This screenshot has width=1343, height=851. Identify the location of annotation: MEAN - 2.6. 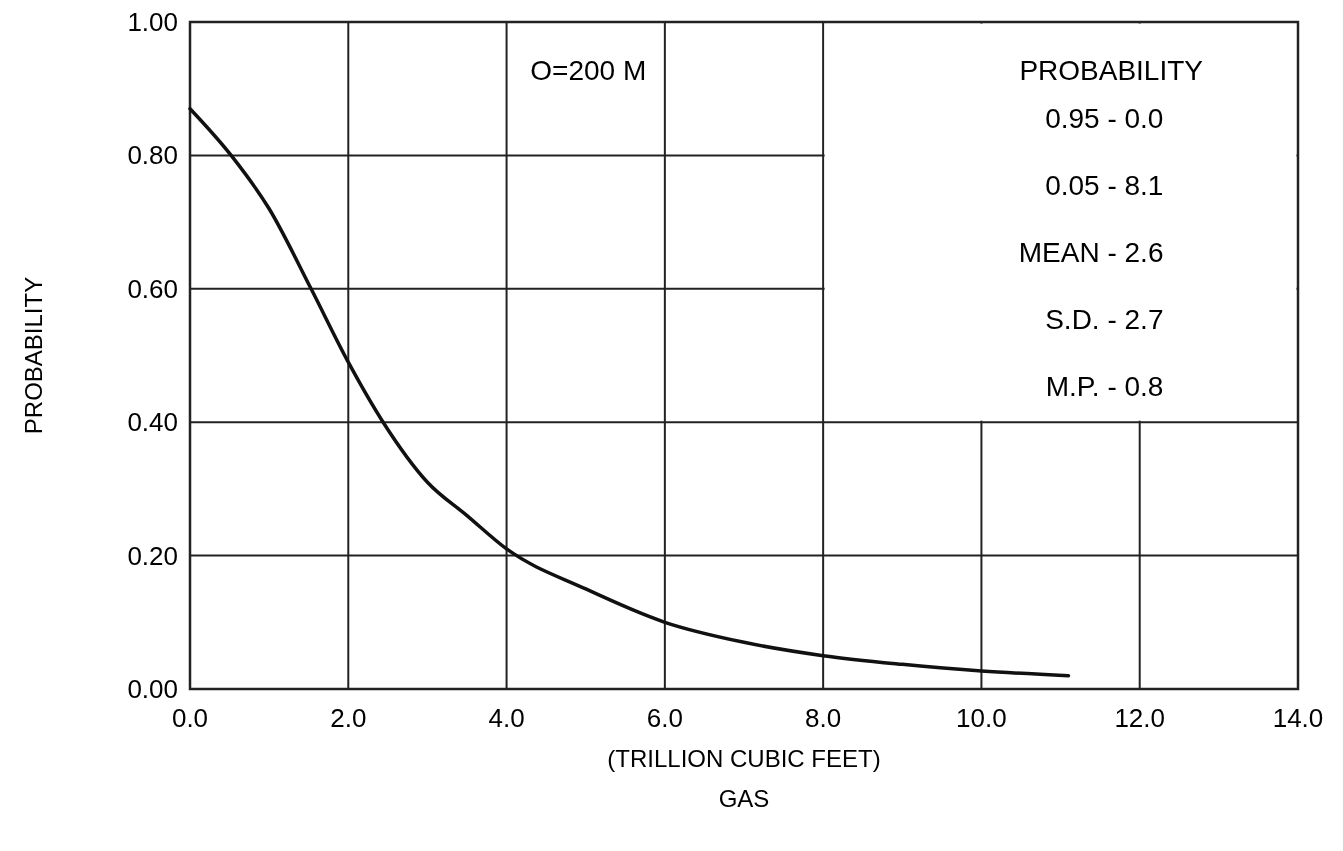
(1091, 252).